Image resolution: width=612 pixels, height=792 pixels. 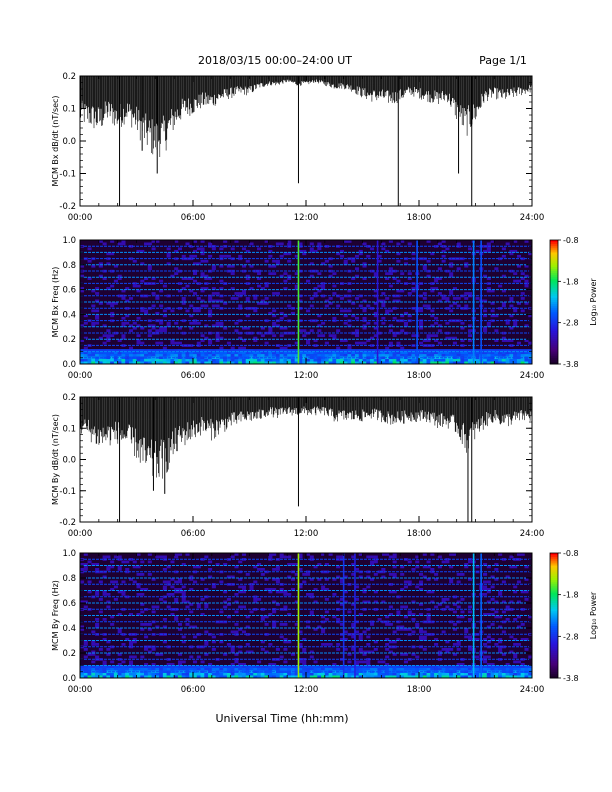 I want to click on x-tick-label: 18:00, so click(x=419, y=534).